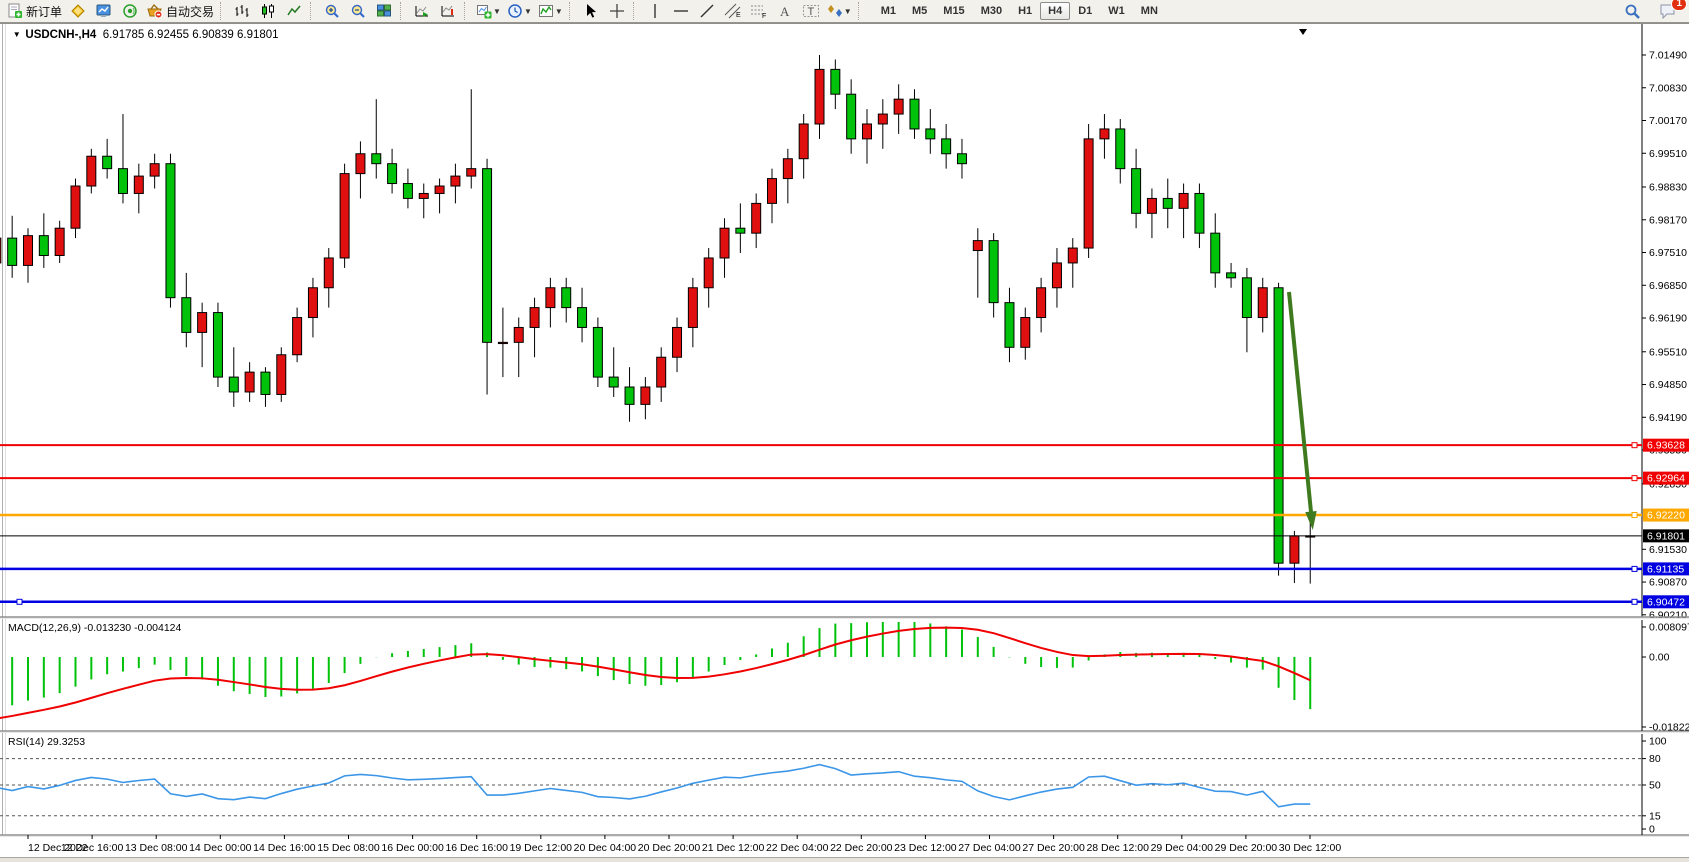 This screenshot has width=1689, height=862. Describe the element at coordinates (1053, 848) in the screenshot. I see `time-tick-label: 27 Dec 20:00` at that location.